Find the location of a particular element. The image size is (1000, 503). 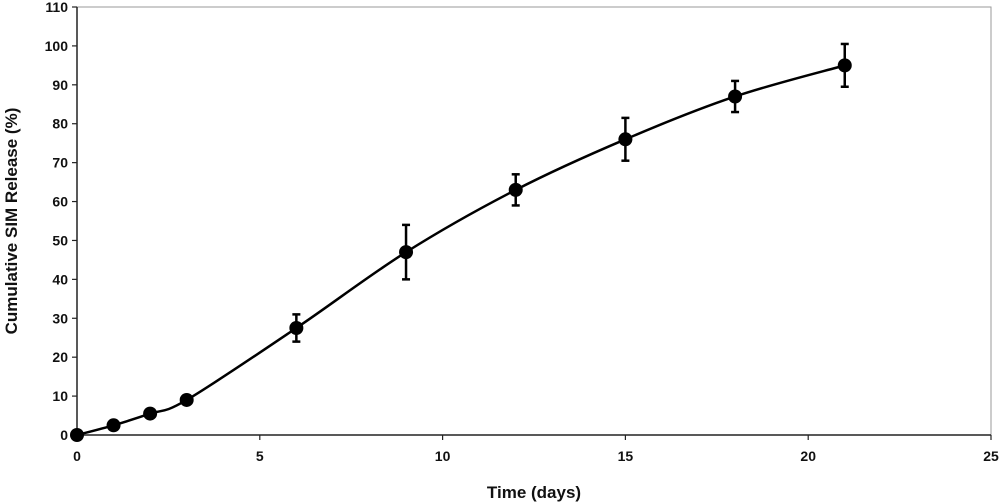

y-tick-label: 90 is located at coordinates (60, 85).